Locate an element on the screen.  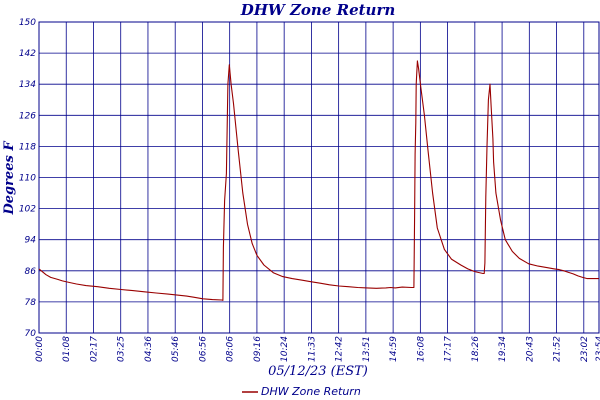
x-tick-label: 23:02 is located at coordinates (585, 349).